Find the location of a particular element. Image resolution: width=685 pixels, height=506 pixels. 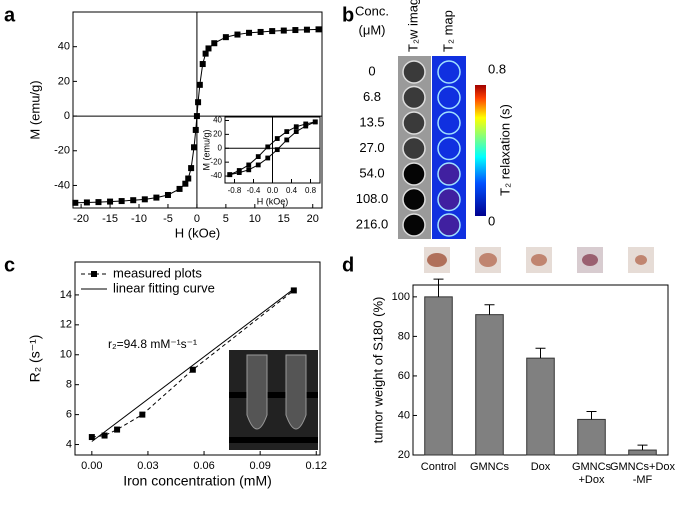

panel-label: c is located at coordinates (9, 265).